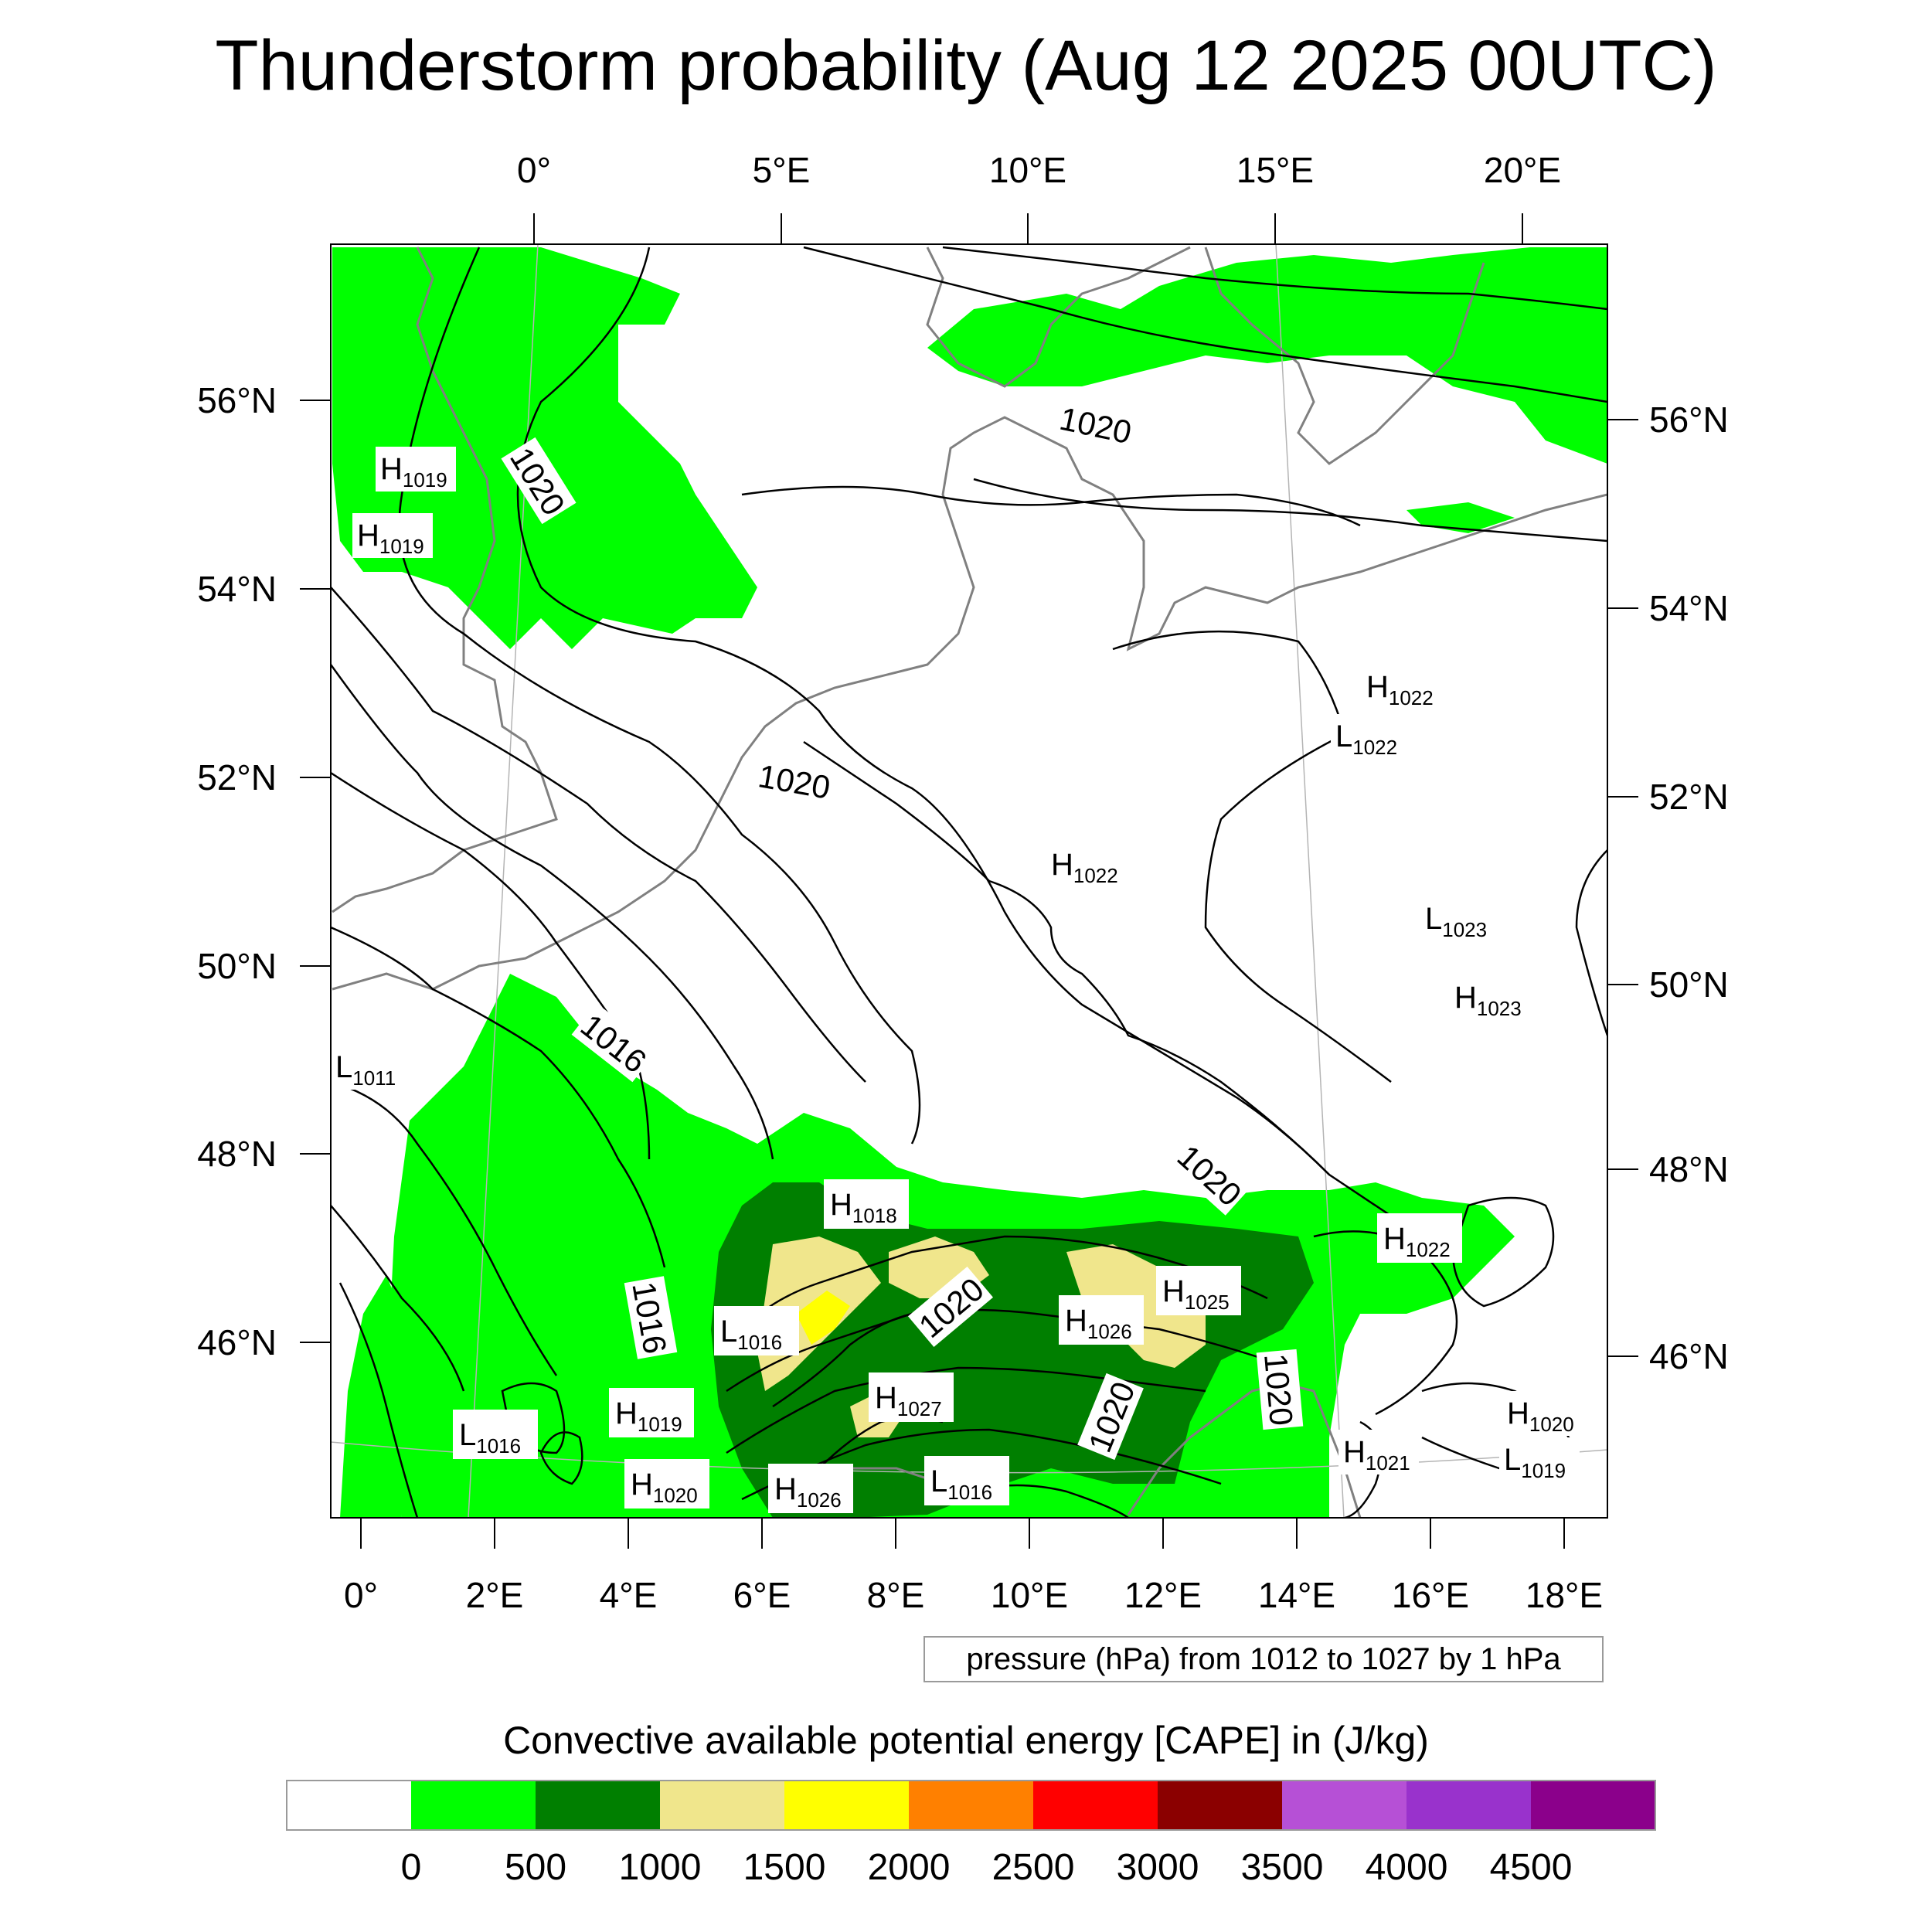  What do you see at coordinates (629, 1595) in the screenshot?
I see `lon-label: 4°E` at bounding box center [629, 1595].